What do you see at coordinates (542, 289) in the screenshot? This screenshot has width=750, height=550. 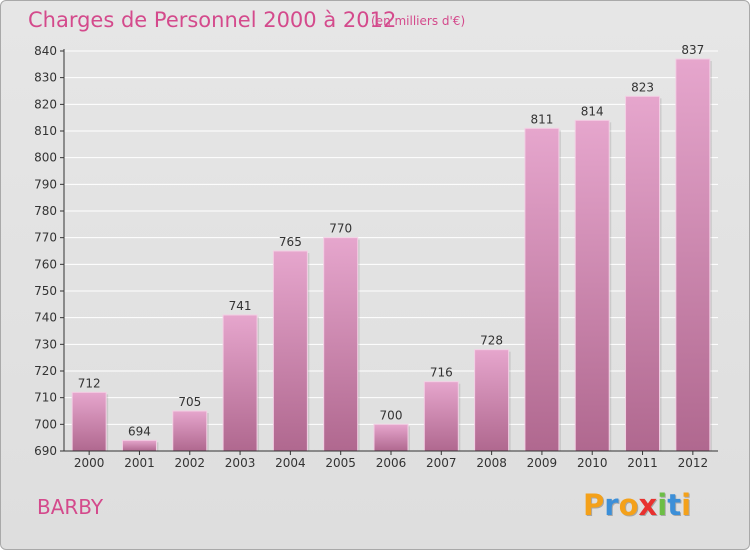 I see `bar-2009` at bounding box center [542, 289].